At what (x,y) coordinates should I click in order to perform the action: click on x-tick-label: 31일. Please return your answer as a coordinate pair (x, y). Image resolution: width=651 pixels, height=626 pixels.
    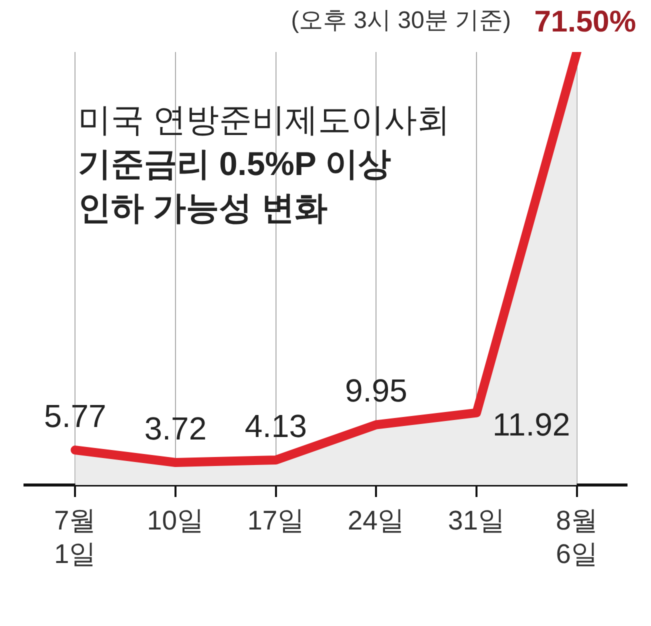
    Looking at the image, I should click on (477, 520).